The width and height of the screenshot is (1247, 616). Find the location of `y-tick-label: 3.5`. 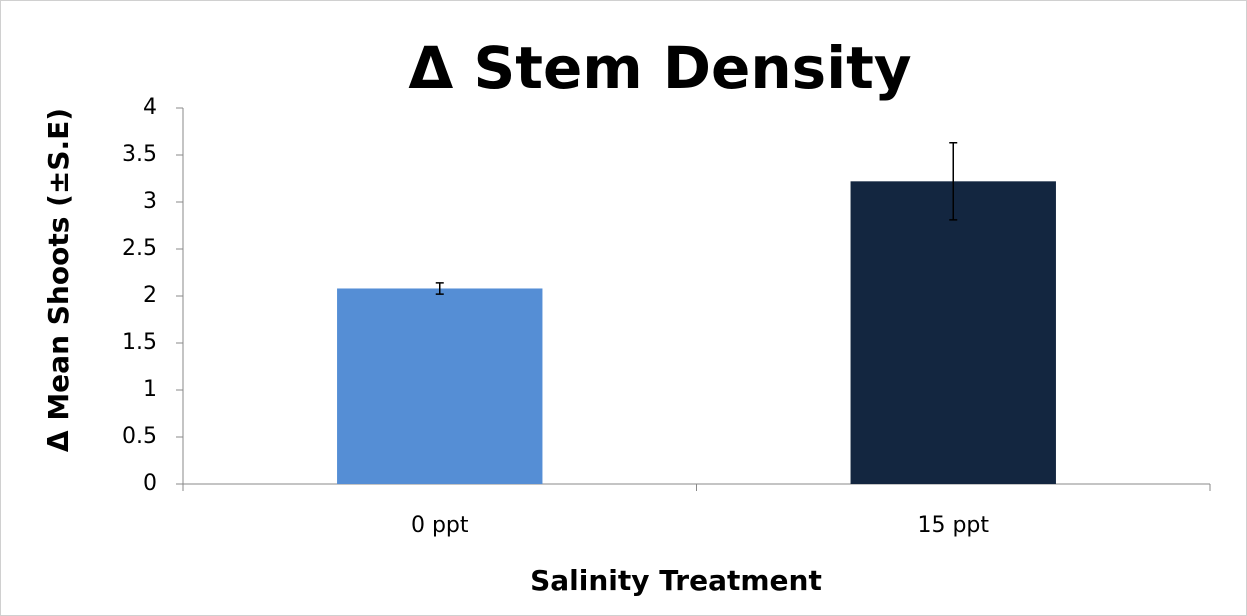

y-tick-label: 3.5 is located at coordinates (139, 154).